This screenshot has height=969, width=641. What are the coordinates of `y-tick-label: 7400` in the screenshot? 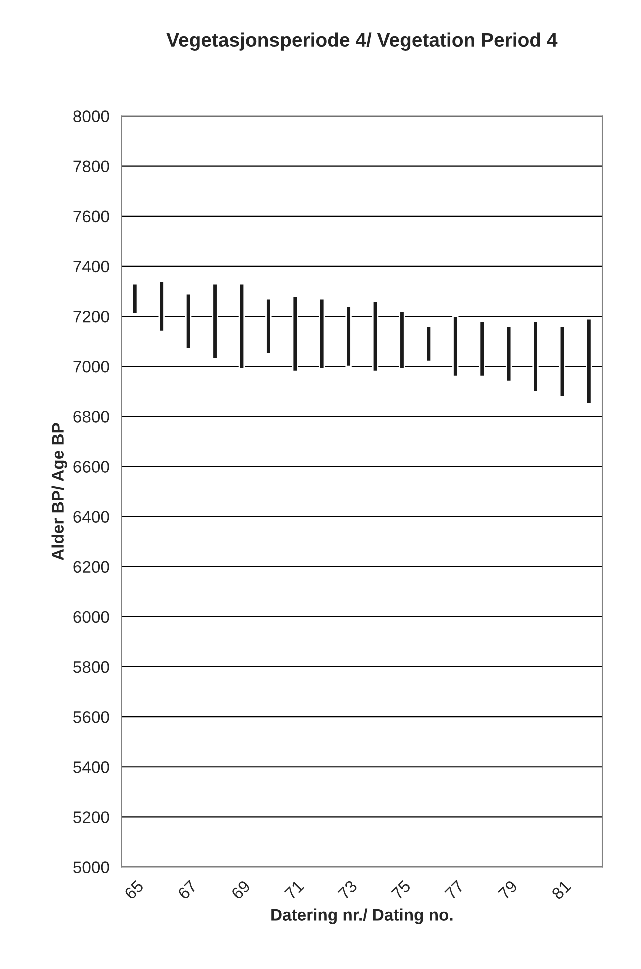 It's located at (92, 266).